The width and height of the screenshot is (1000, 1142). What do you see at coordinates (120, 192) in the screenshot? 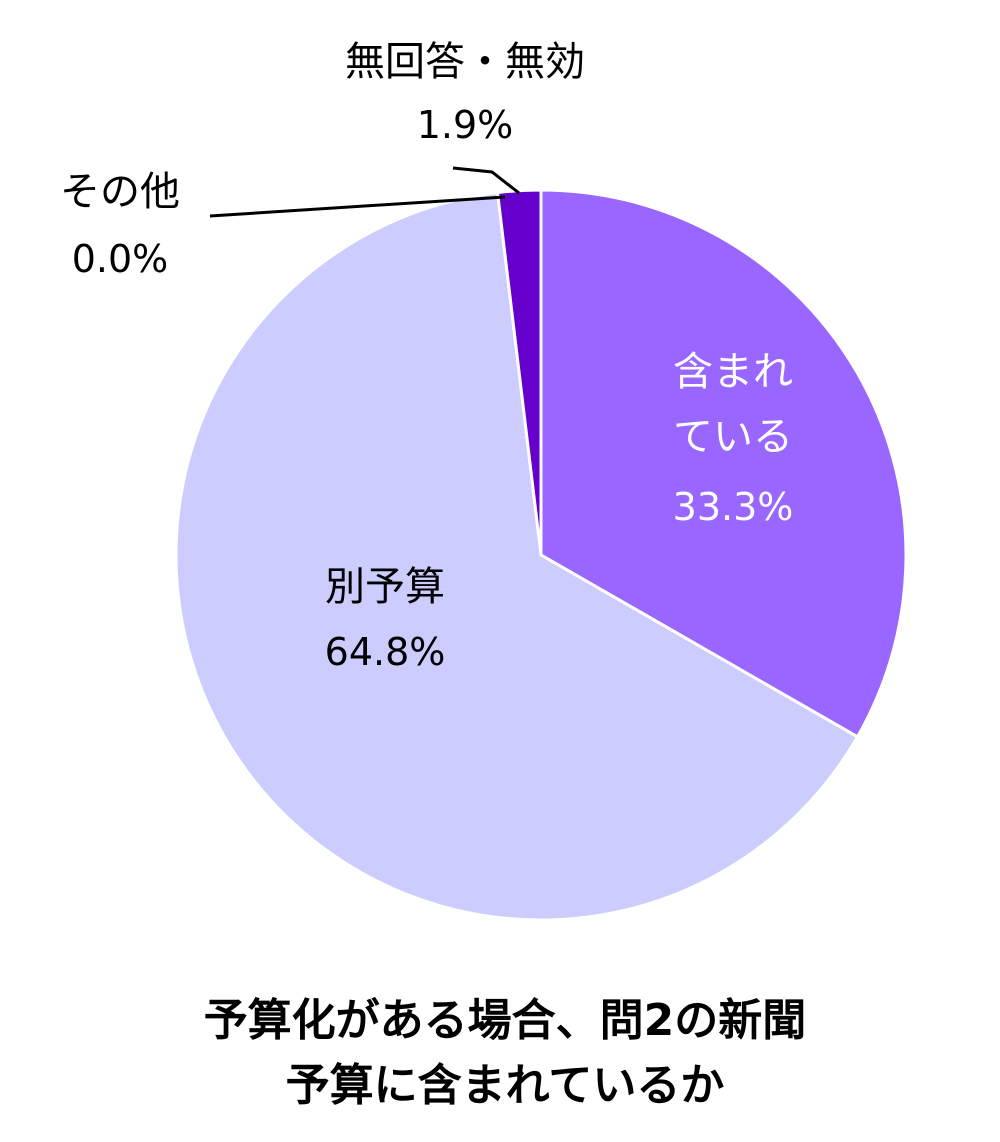
I see `slice-label-2-line-0: その他` at bounding box center [120, 192].